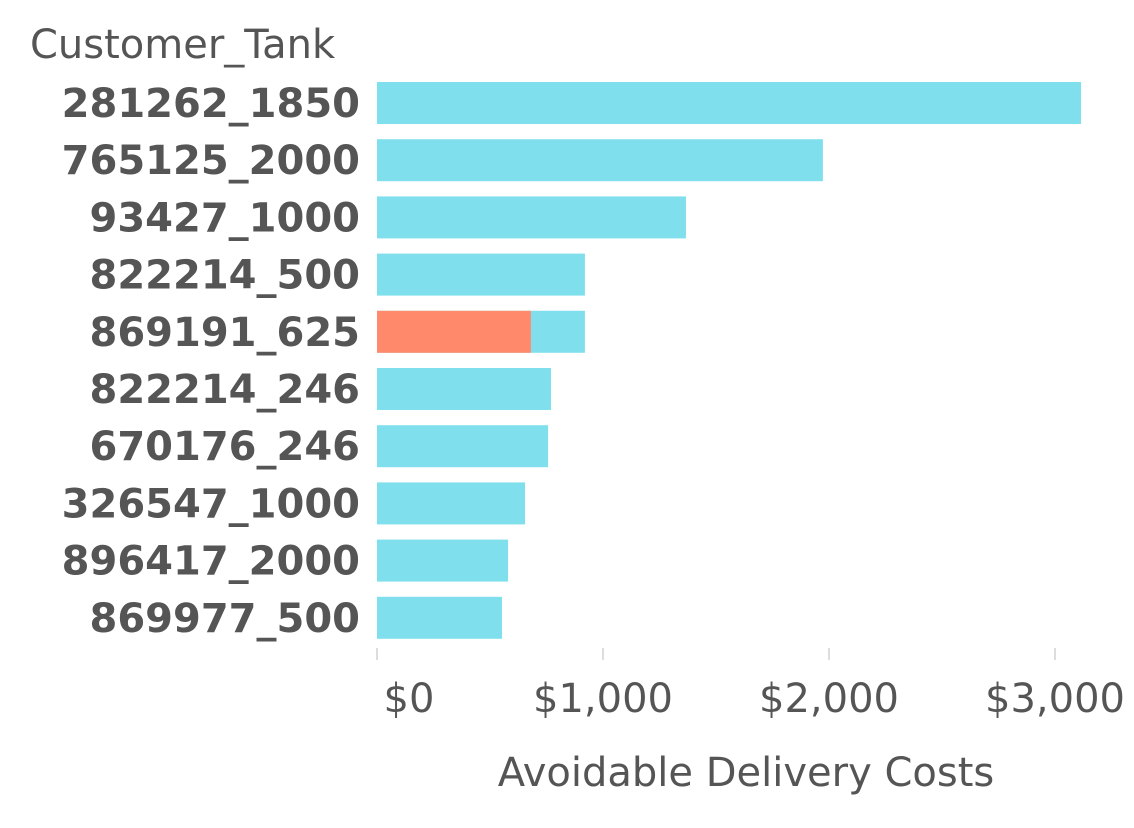 This screenshot has width=1134, height=828. What do you see at coordinates (454, 331) in the screenshot?
I see `bar-highlight` at bounding box center [454, 331].